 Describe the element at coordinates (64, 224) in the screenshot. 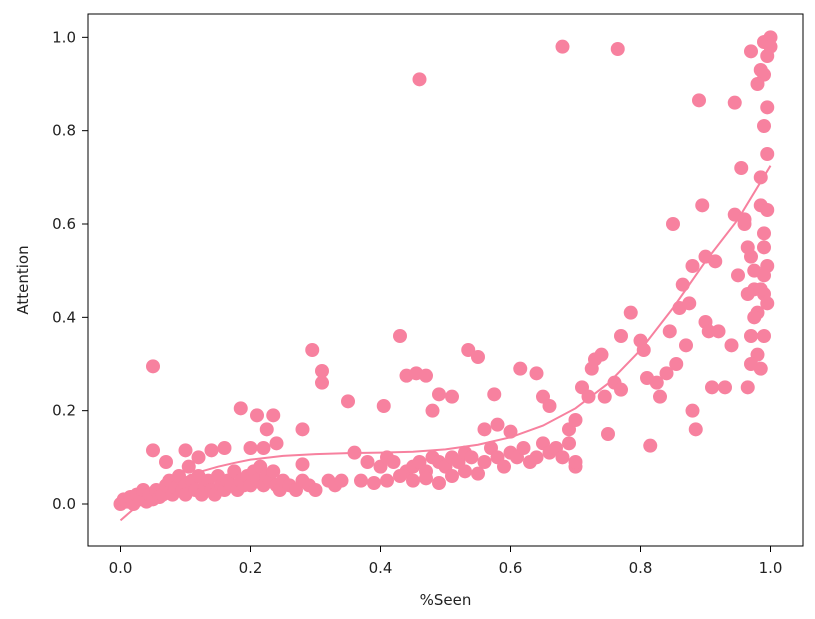

I see `y-tick-label: 0.6` at that location.